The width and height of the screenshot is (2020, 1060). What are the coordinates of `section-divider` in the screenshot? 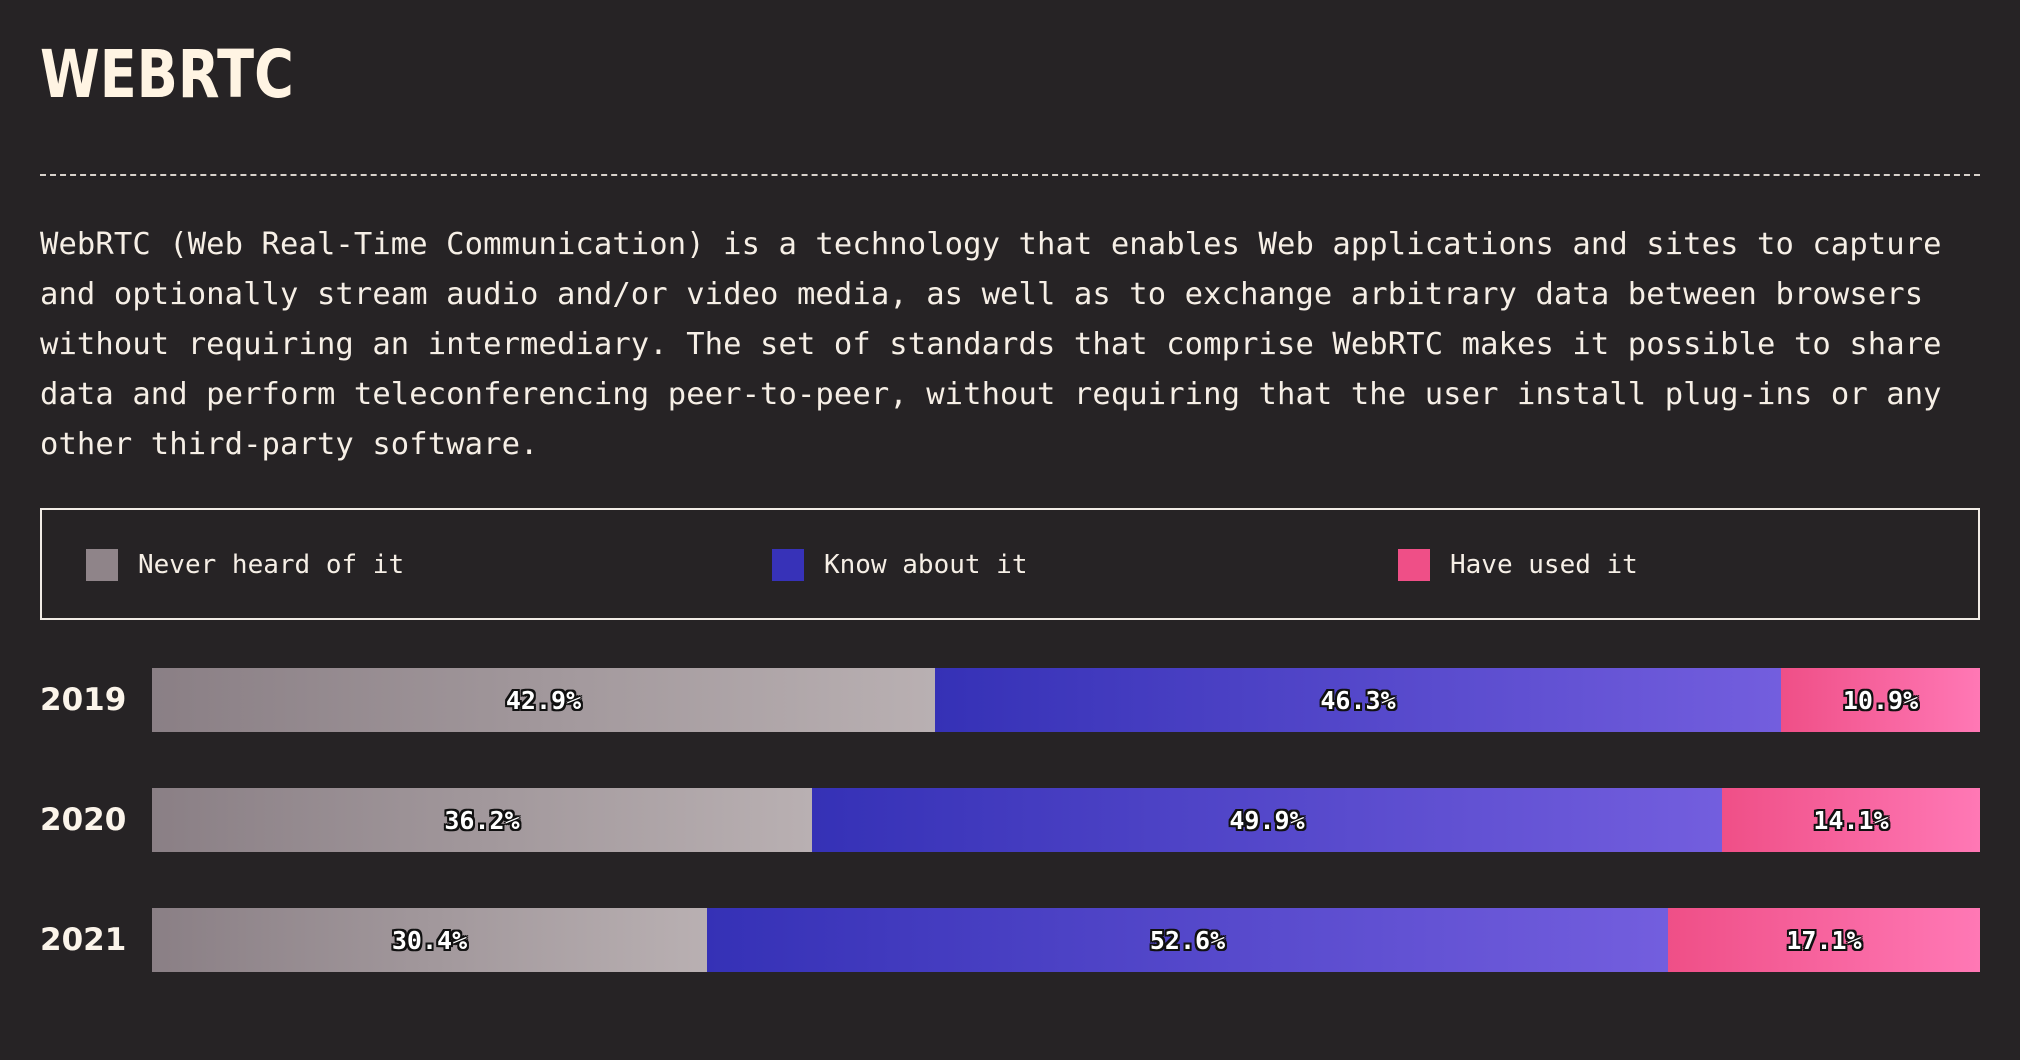 It's located at (1010, 175).